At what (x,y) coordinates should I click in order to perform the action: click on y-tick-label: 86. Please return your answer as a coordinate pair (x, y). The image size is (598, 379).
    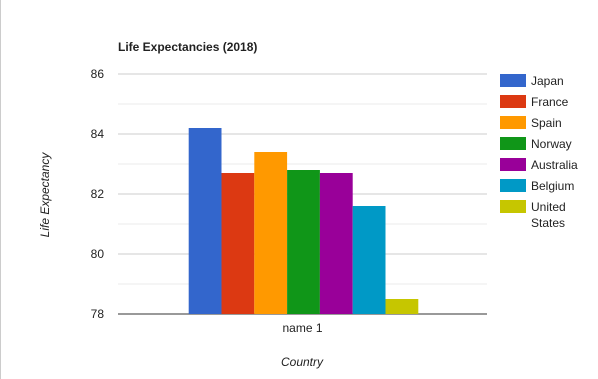
    Looking at the image, I should click on (98, 74).